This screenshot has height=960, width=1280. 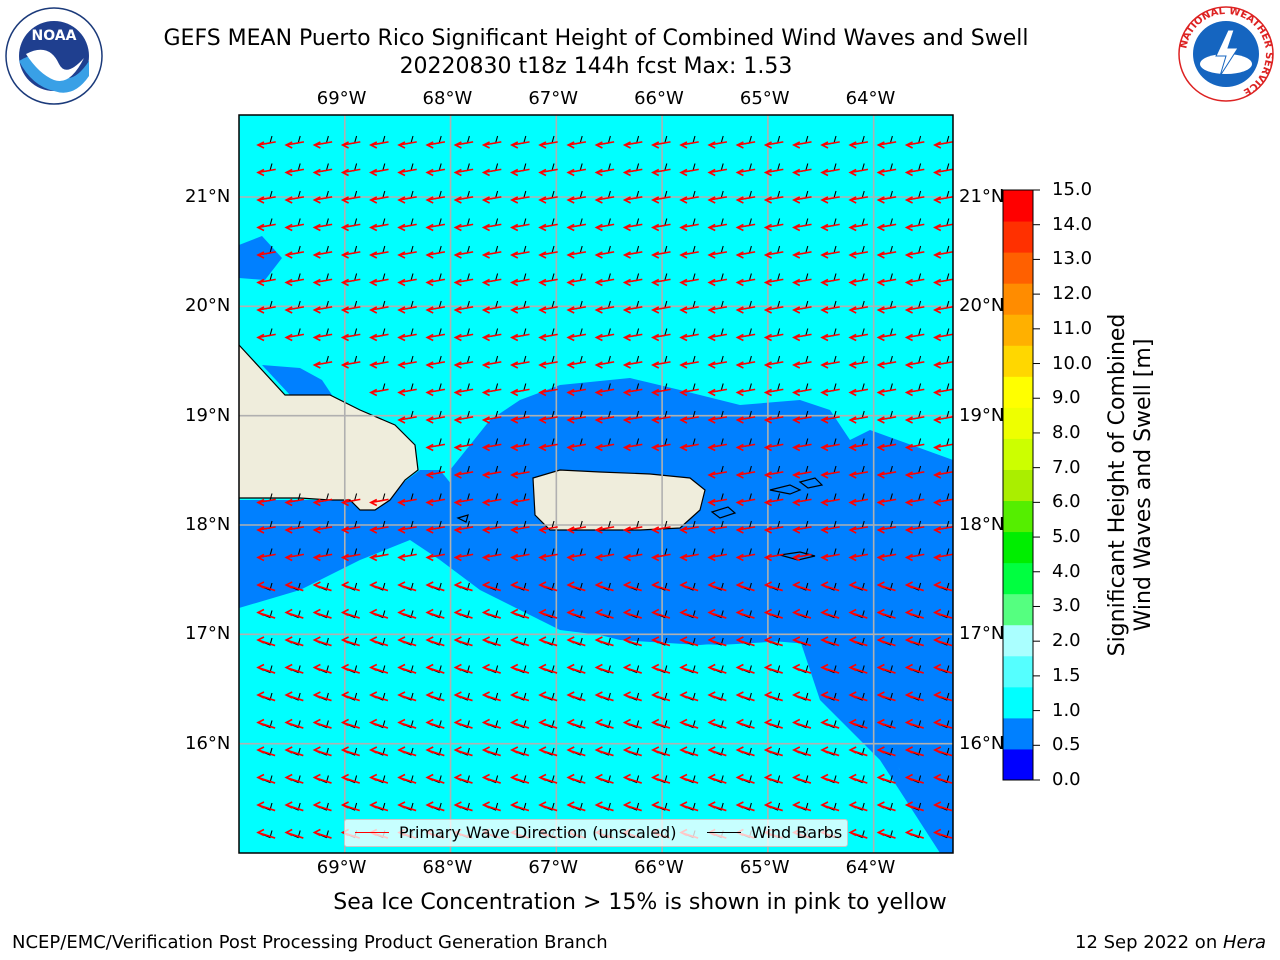 I want to click on lat-label-left: 21°N, so click(x=208, y=196).